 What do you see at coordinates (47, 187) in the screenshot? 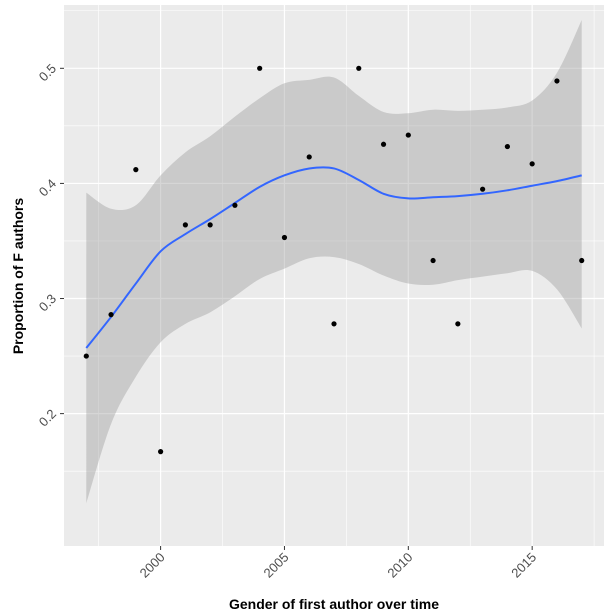
I see `y-tick-label: 0.4` at bounding box center [47, 187].